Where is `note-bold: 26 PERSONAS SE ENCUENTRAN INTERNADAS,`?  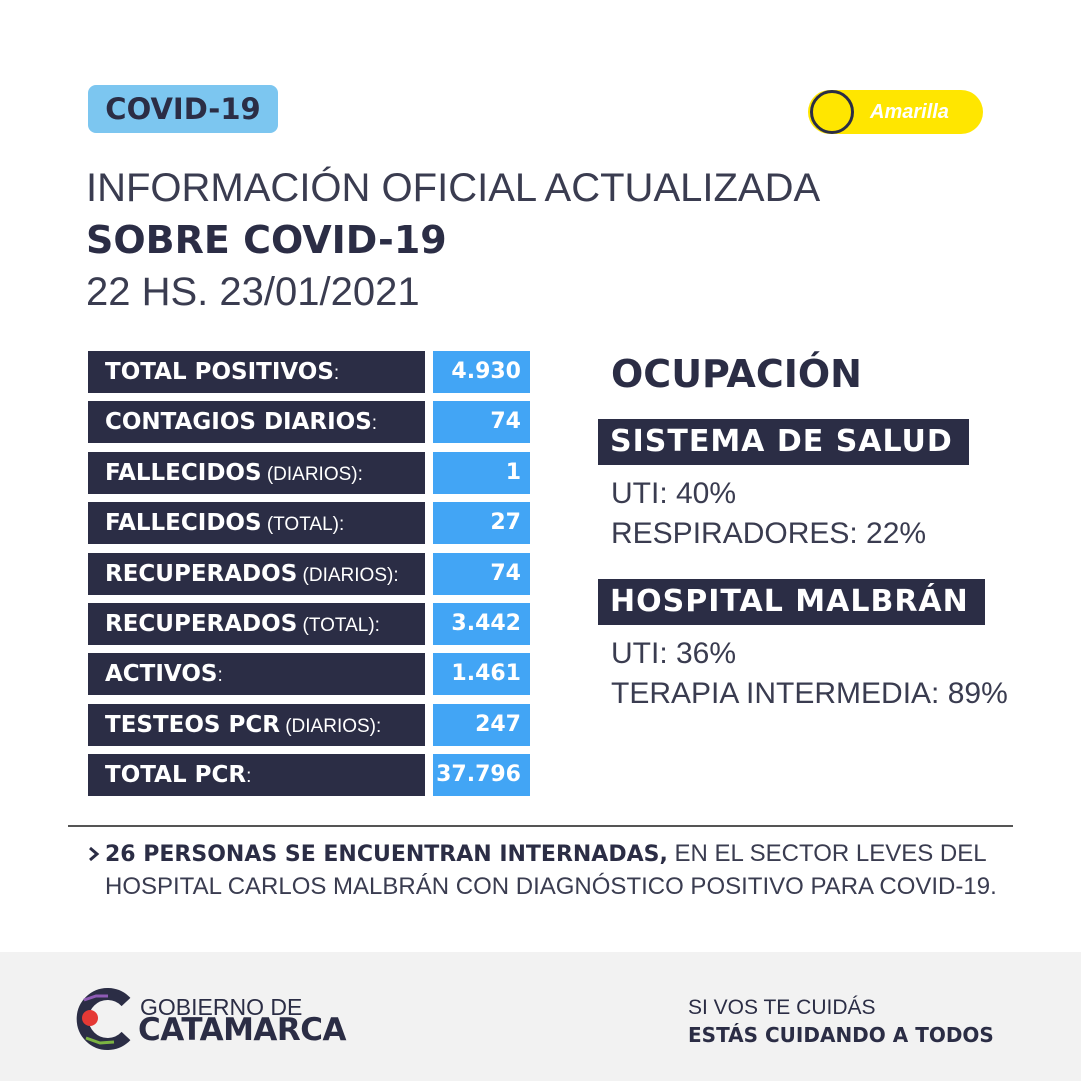 note-bold: 26 PERSONAS SE ENCUENTRAN INTERNADAS, is located at coordinates (386, 854).